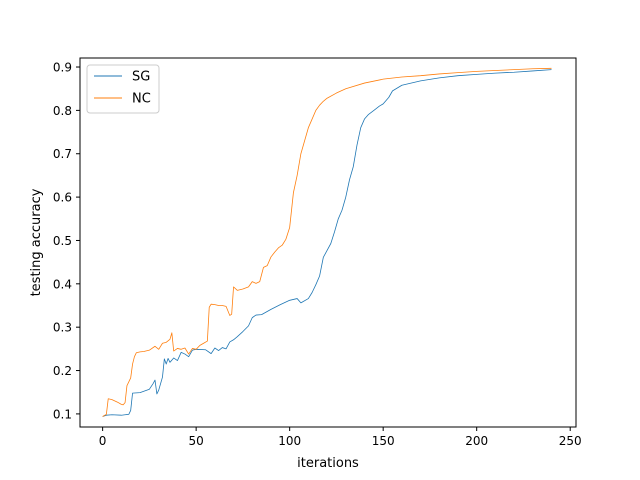 This screenshot has width=640, height=480. I want to click on y-axis-label: testing accuracy, so click(36, 242).